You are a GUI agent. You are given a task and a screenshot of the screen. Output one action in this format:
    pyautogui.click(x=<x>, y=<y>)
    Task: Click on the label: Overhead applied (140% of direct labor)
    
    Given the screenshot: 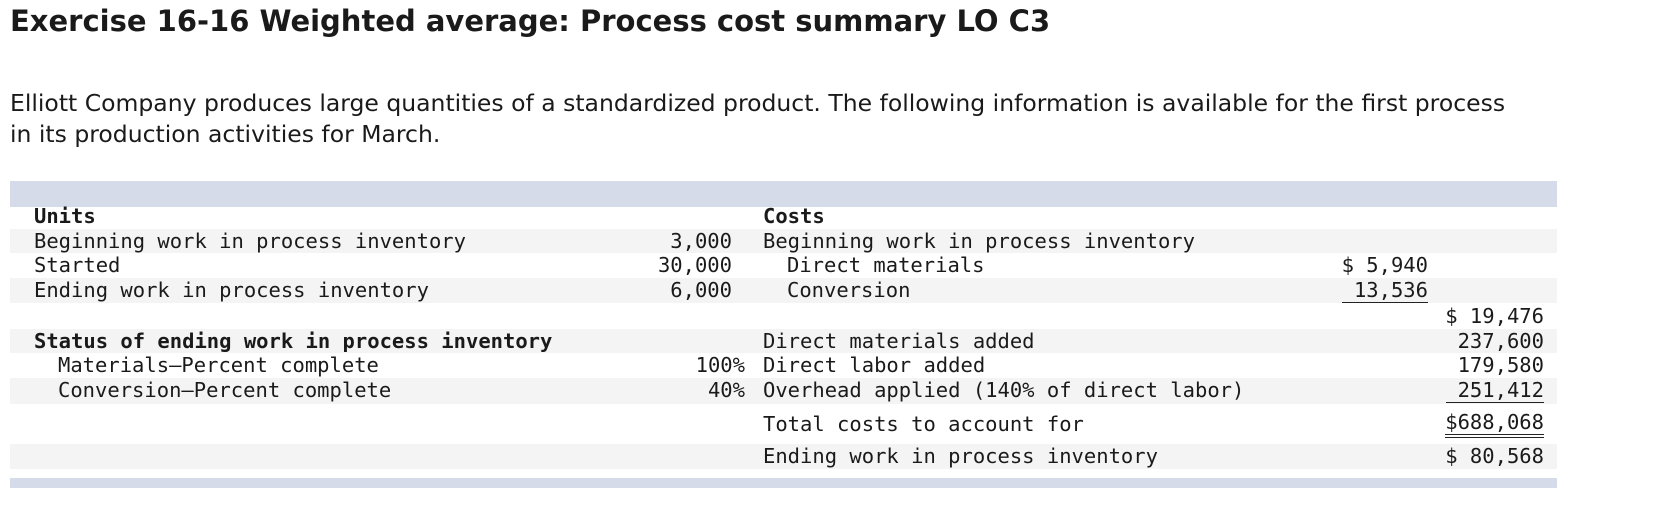 What is the action you would take?
    pyautogui.click(x=1004, y=390)
    